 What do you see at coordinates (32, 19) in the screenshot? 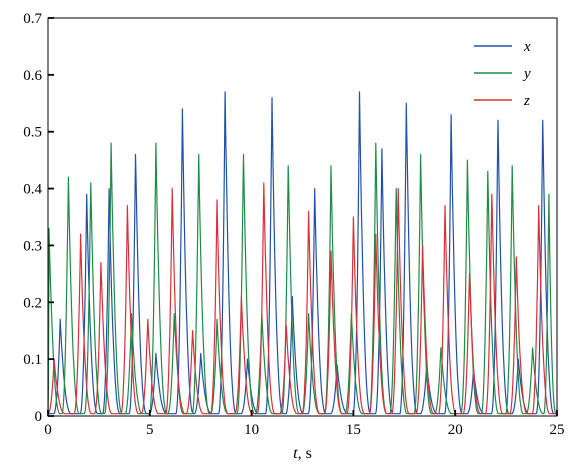
I see `y-tick-label: 0.7` at bounding box center [32, 19].